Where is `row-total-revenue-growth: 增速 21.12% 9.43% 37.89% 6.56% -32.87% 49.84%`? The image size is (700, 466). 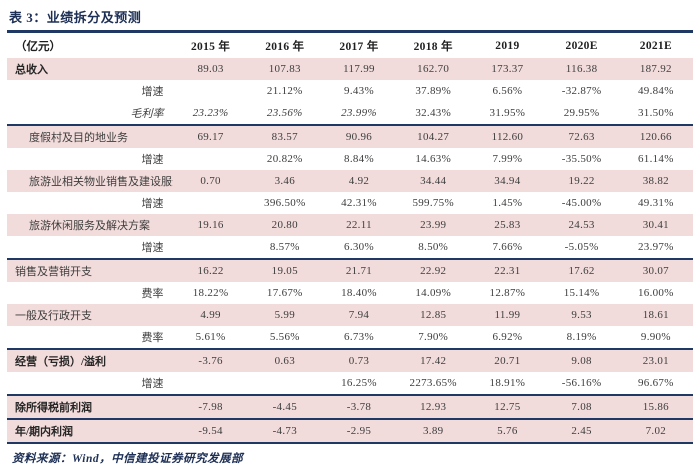 row-total-revenue-growth: 增速 21.12% 9.43% 37.89% 6.56% -32.87% 49.84% is located at coordinates (350, 91).